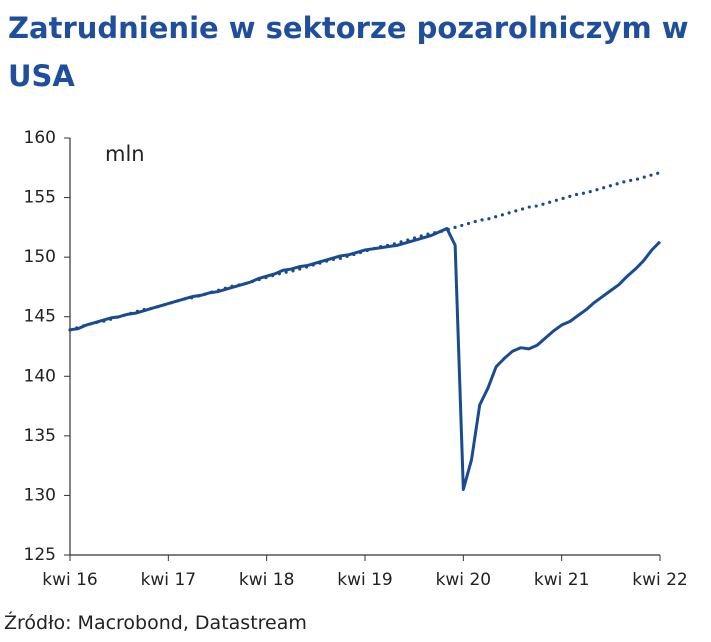 The height and width of the screenshot is (642, 711). I want to click on y-tick-label: 140, so click(40, 376).